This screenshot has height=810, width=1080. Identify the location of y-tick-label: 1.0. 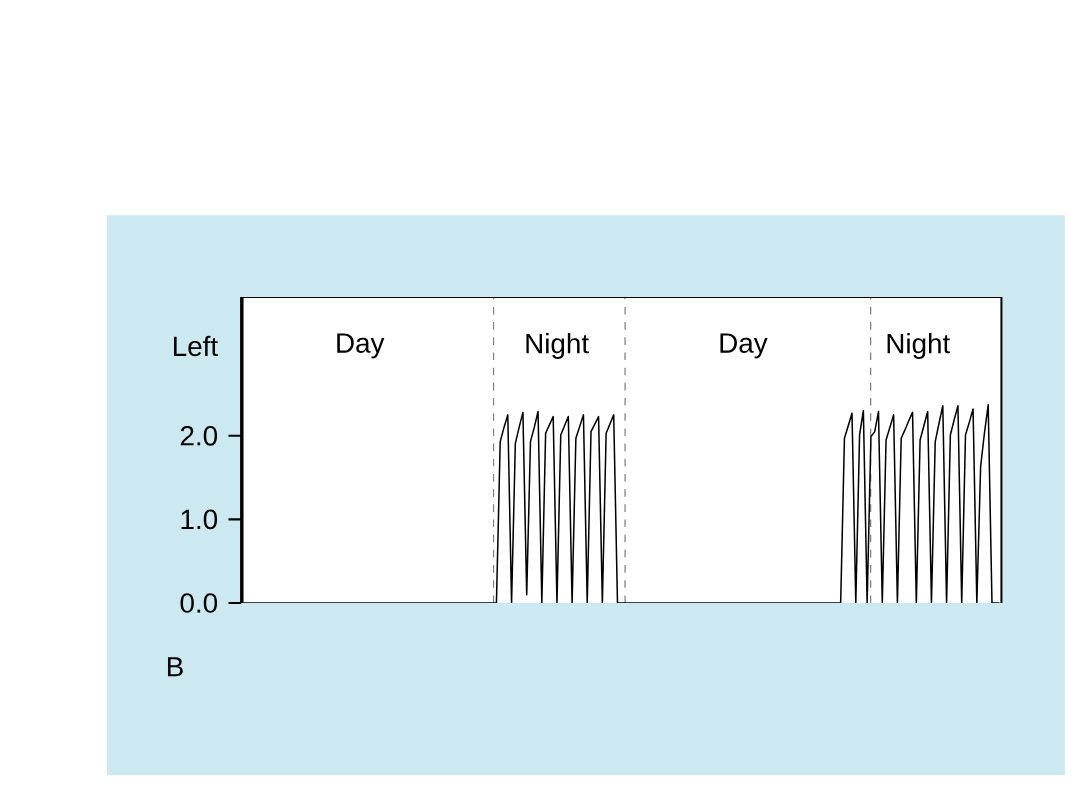
(199, 519).